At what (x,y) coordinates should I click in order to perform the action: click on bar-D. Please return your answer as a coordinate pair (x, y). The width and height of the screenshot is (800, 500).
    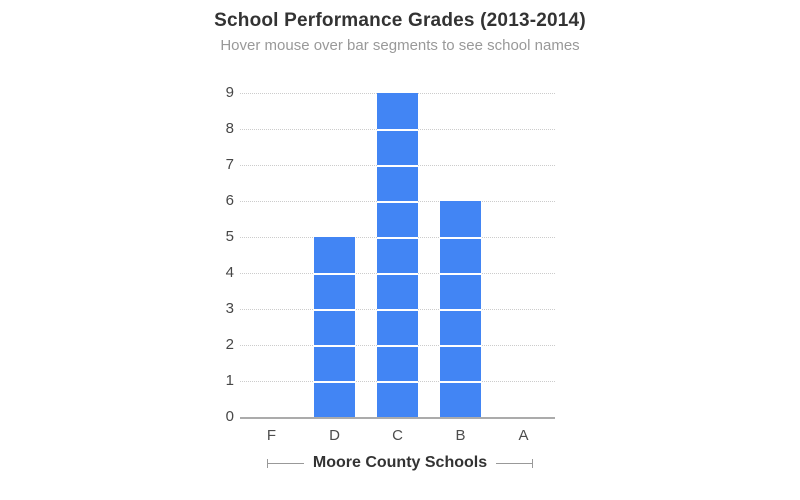
    Looking at the image, I should click on (334, 327).